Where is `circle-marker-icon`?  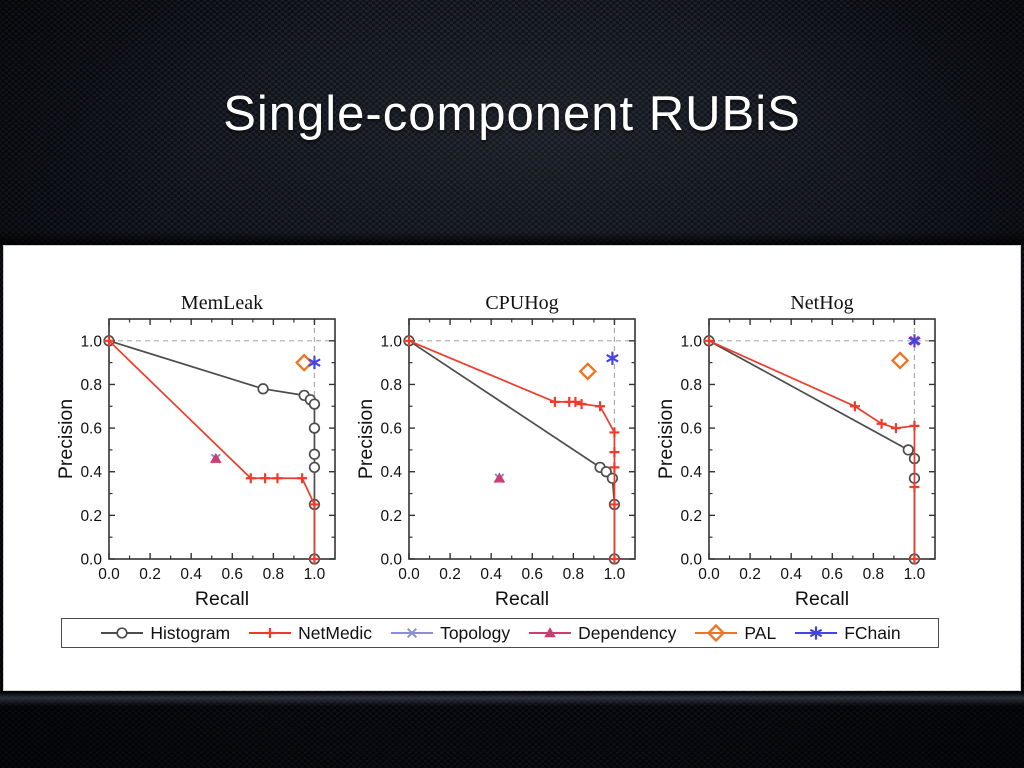 circle-marker-icon is located at coordinates (122, 633).